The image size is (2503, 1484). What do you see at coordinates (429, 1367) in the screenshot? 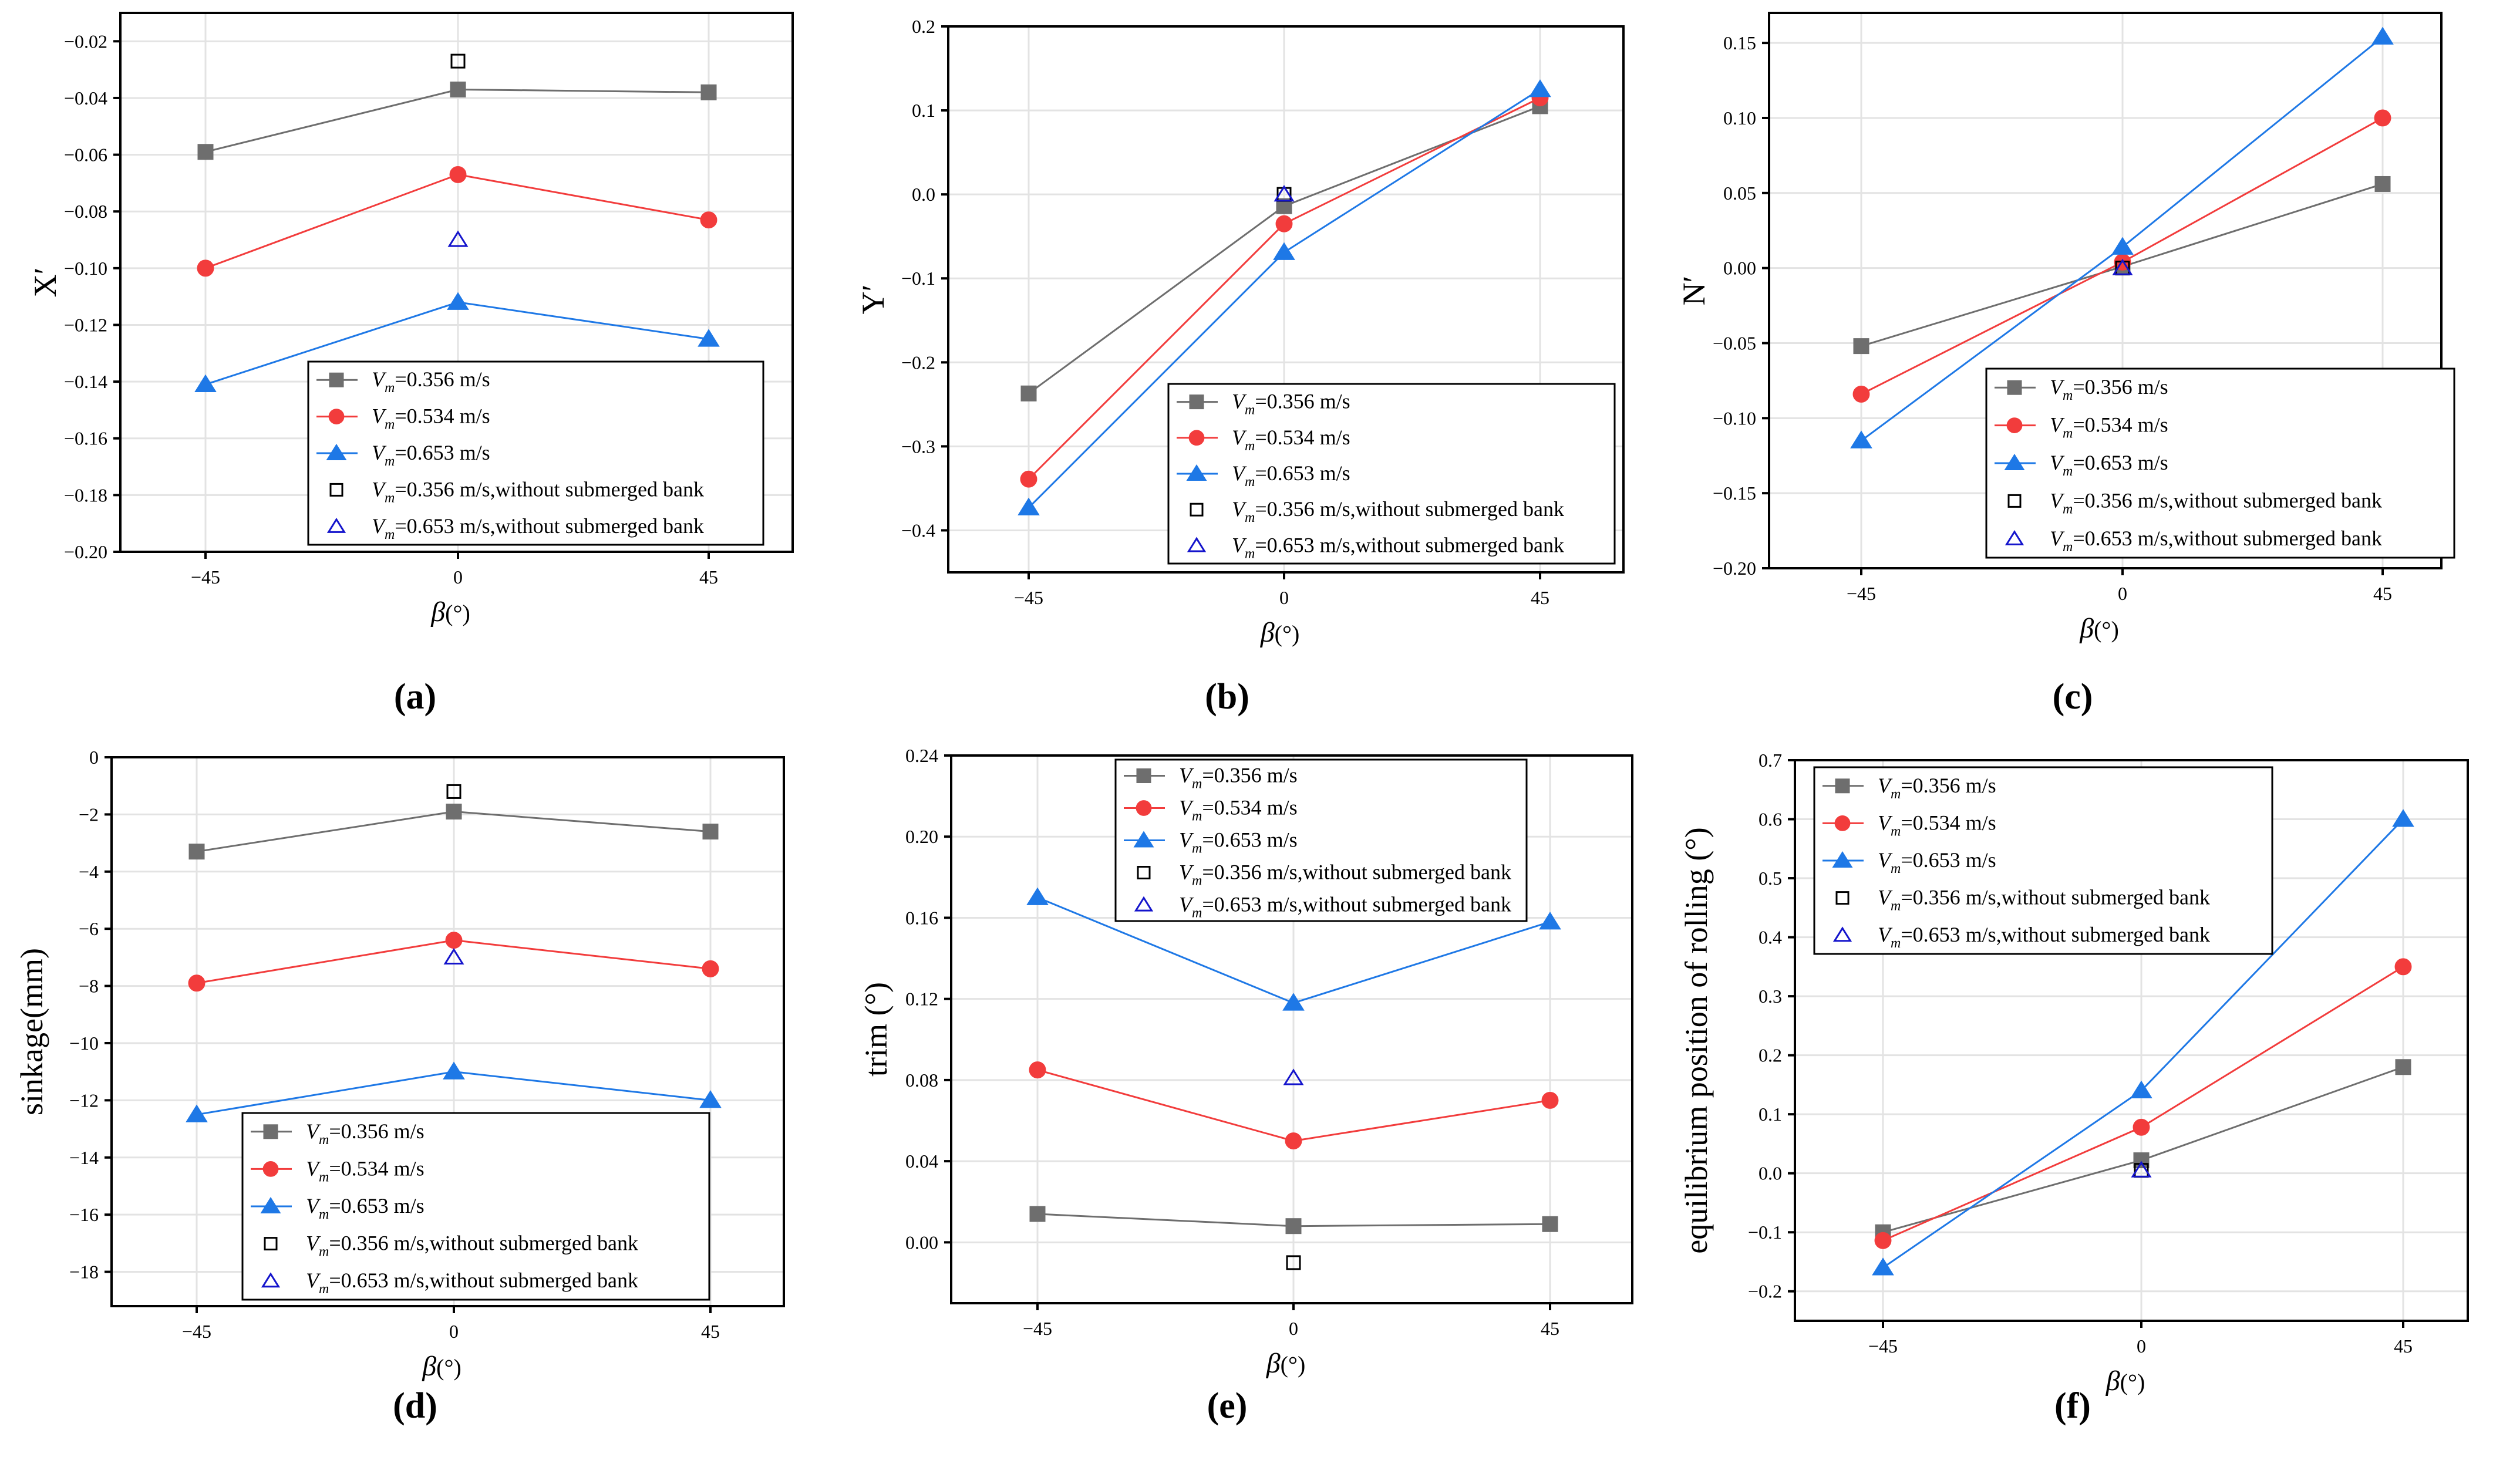
I see `x-axis-symbol: β` at bounding box center [429, 1367].